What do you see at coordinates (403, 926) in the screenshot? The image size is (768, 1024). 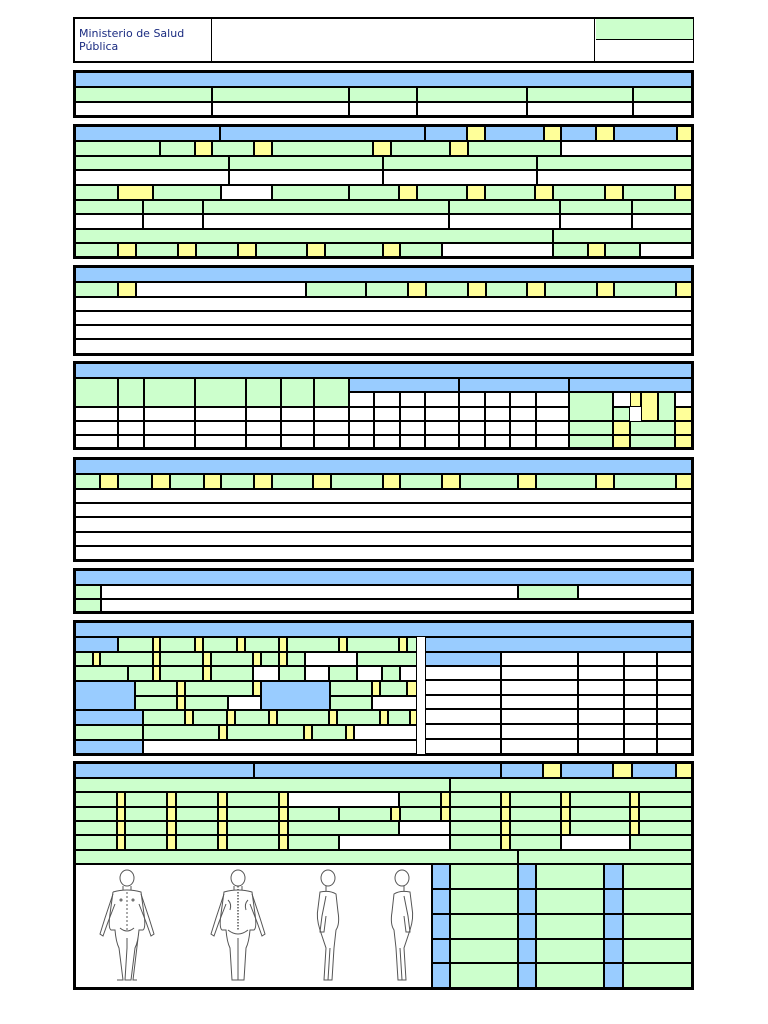 I see `body-left-side-view-icon` at bounding box center [403, 926].